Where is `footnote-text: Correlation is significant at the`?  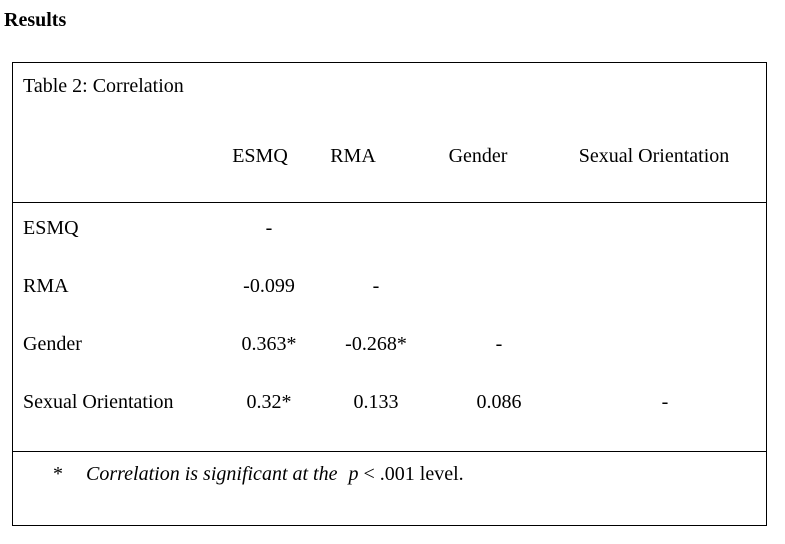 footnote-text: Correlation is significant at the is located at coordinates (212, 474).